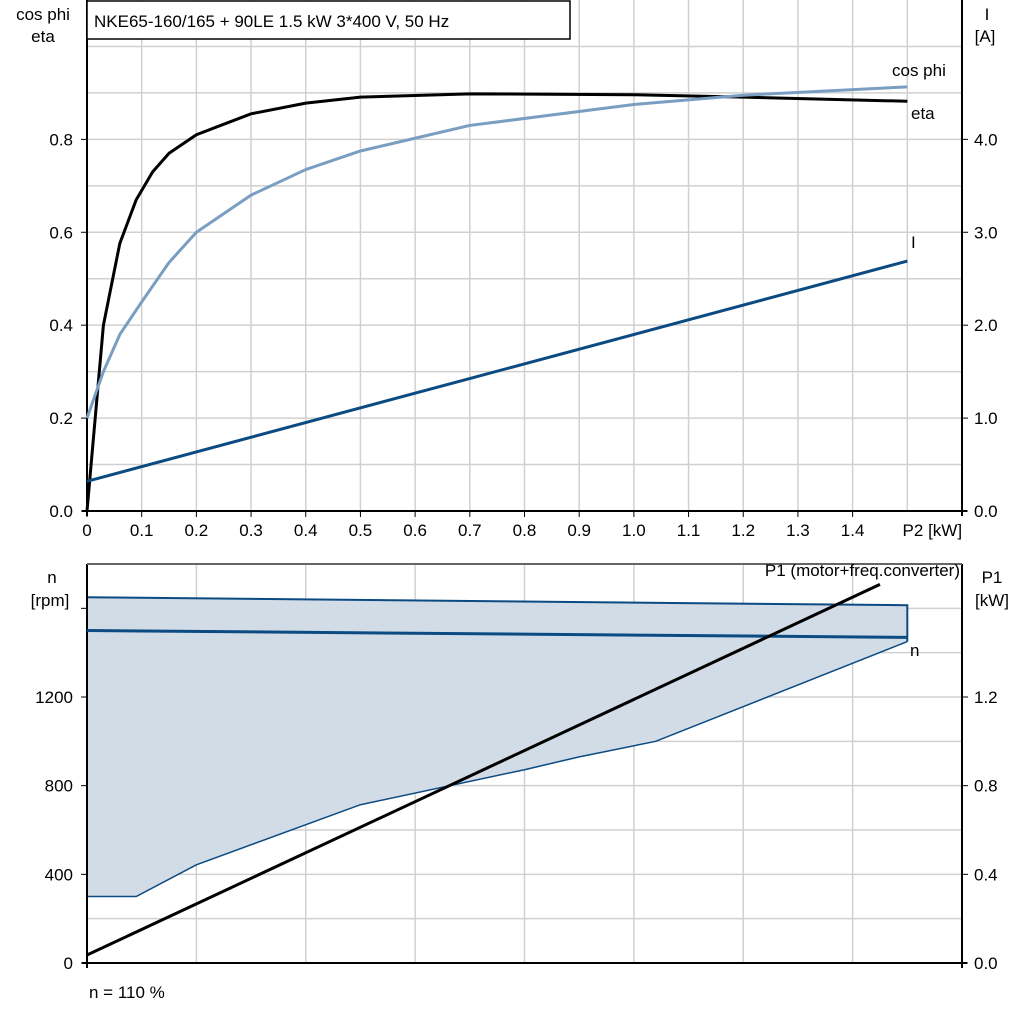 The image size is (1024, 1024). What do you see at coordinates (798, 530) in the screenshot?
I see `x-tick-label: 1.3` at bounding box center [798, 530].